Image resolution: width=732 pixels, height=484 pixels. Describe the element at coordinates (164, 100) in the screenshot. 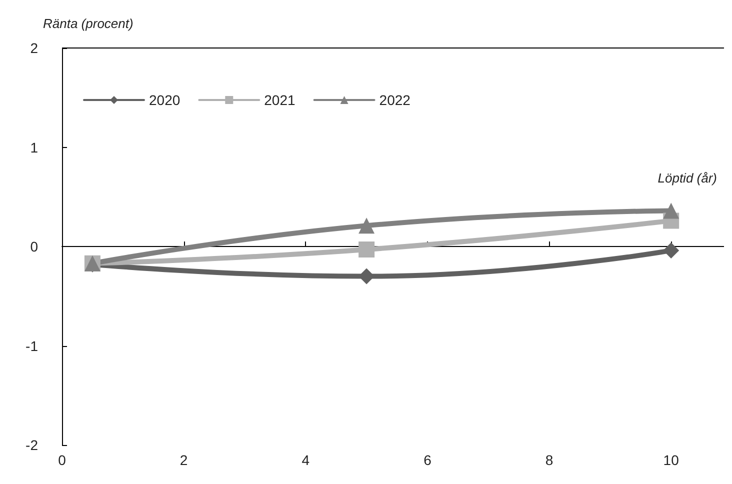

I see `legend-label: 2020` at that location.